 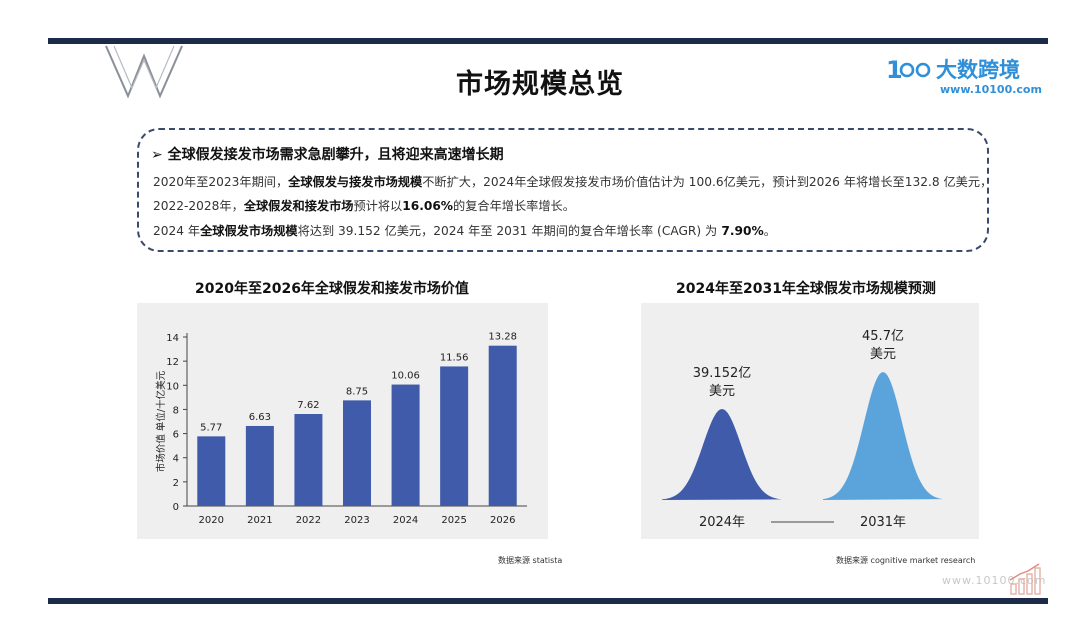 What do you see at coordinates (883, 336) in the screenshot?
I see `bell-value-label: 45.7亿` at bounding box center [883, 336].